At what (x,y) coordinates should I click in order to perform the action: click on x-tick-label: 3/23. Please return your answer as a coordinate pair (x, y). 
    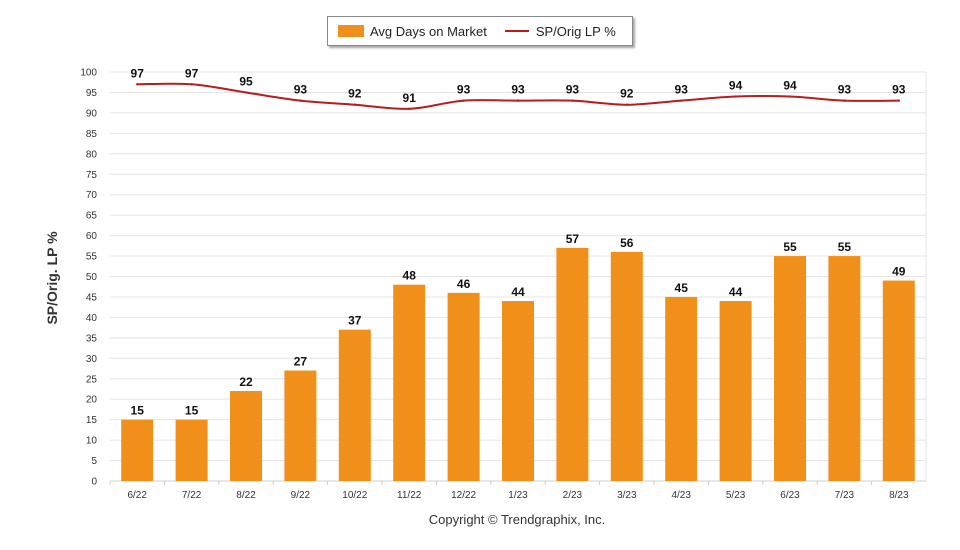
    Looking at the image, I should click on (627, 495).